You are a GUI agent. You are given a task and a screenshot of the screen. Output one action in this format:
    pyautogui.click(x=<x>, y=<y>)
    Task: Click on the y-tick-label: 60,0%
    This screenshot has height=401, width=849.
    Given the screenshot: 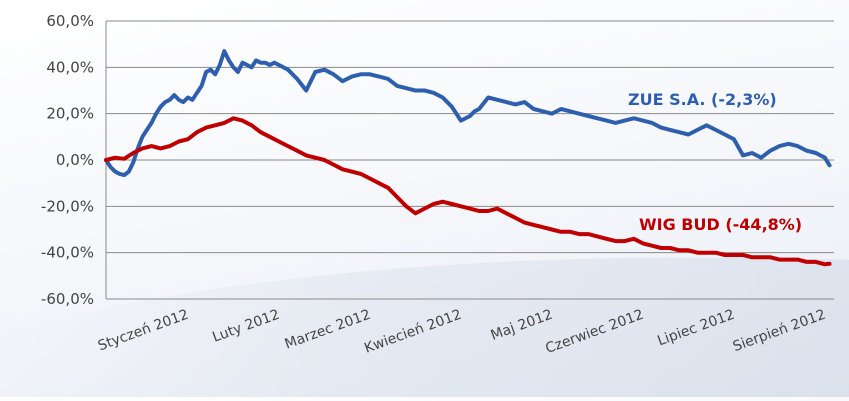 What is the action you would take?
    pyautogui.click(x=70, y=21)
    